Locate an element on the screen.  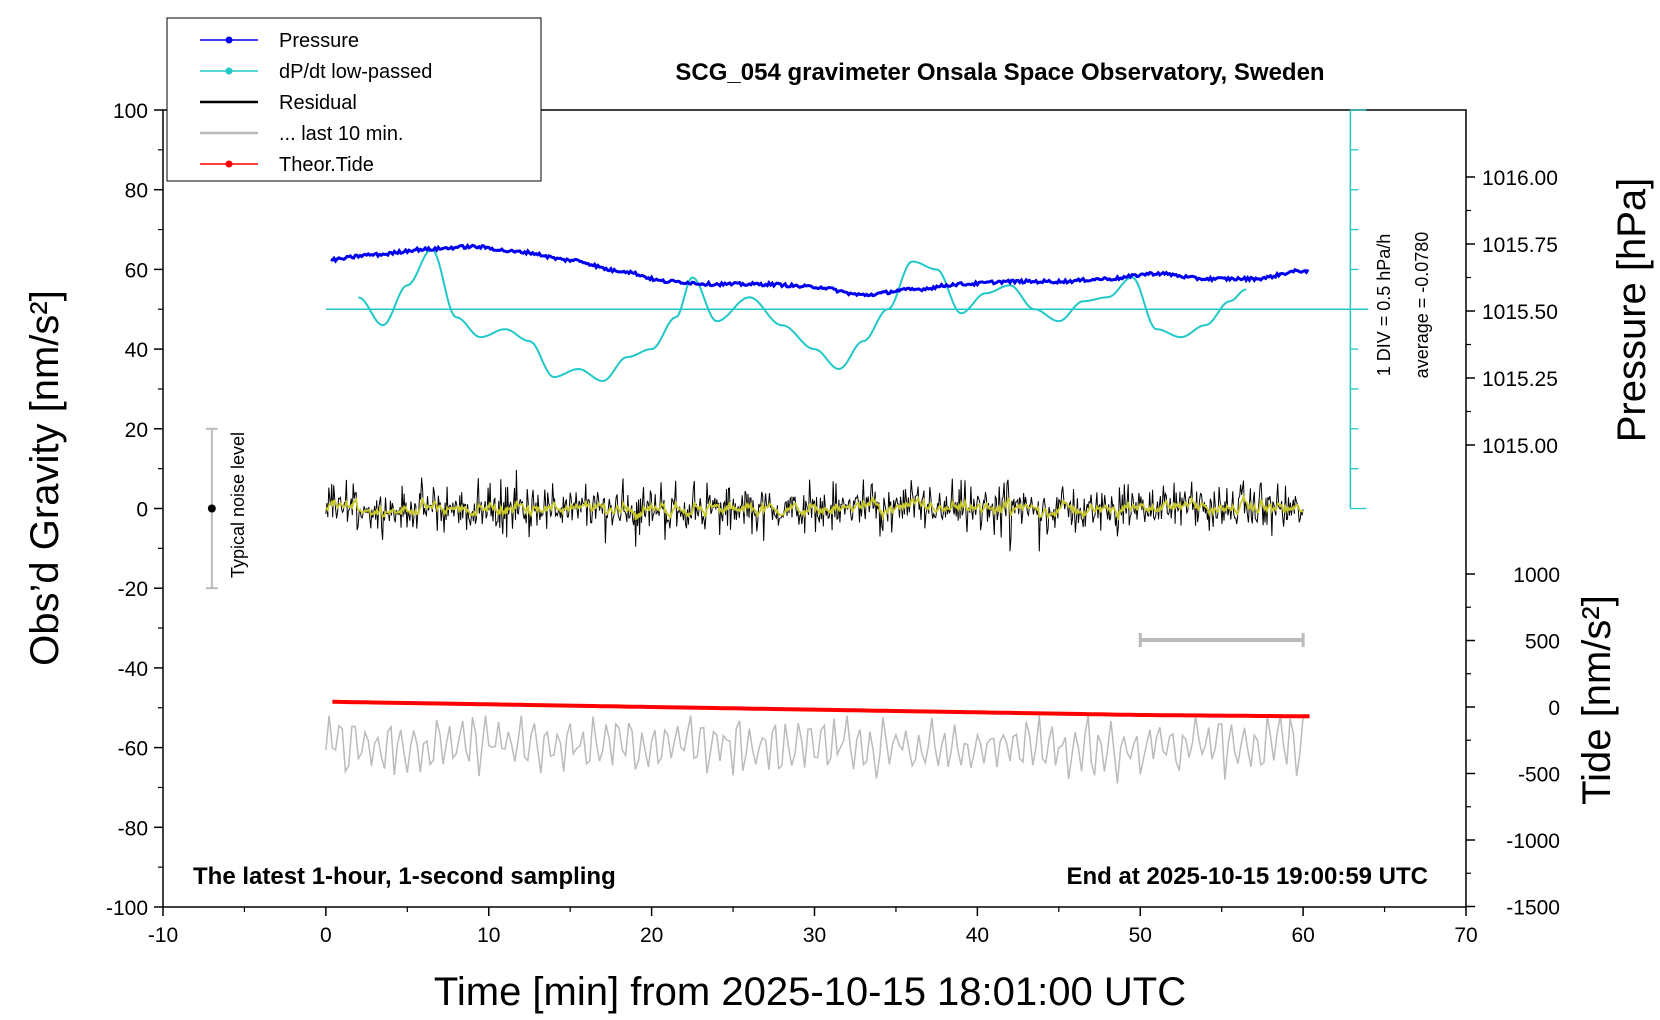
x-tick-label: 50 is located at coordinates (1140, 935).